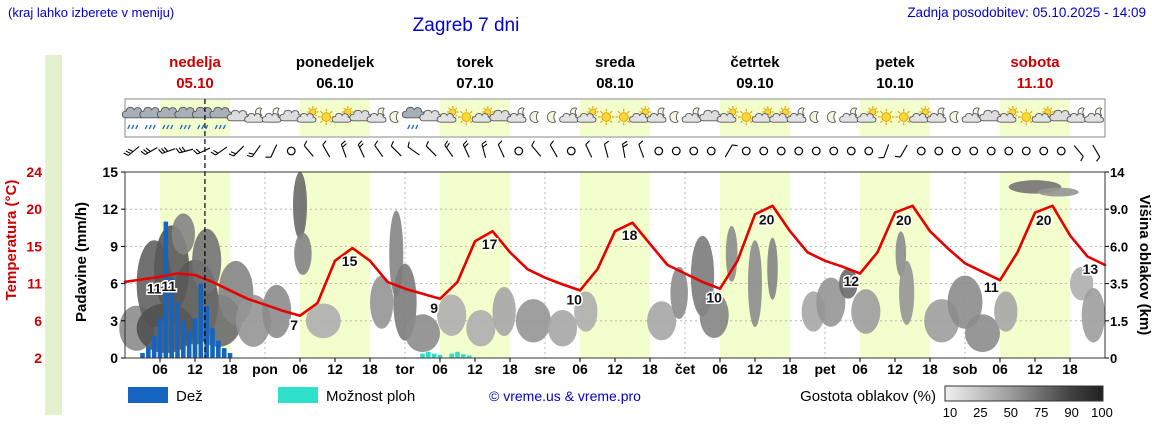  Describe the element at coordinates (574, 299) in the screenshot. I see `temperature-value-label: 10` at that location.